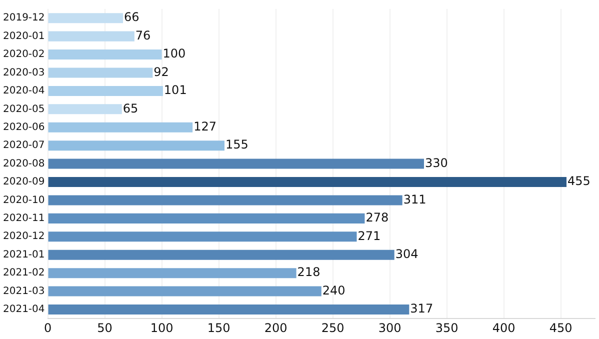 The height and width of the screenshot is (339, 599). What do you see at coordinates (23, 109) in the screenshot?
I see `y-tick-label: 2020-05` at bounding box center [23, 109].